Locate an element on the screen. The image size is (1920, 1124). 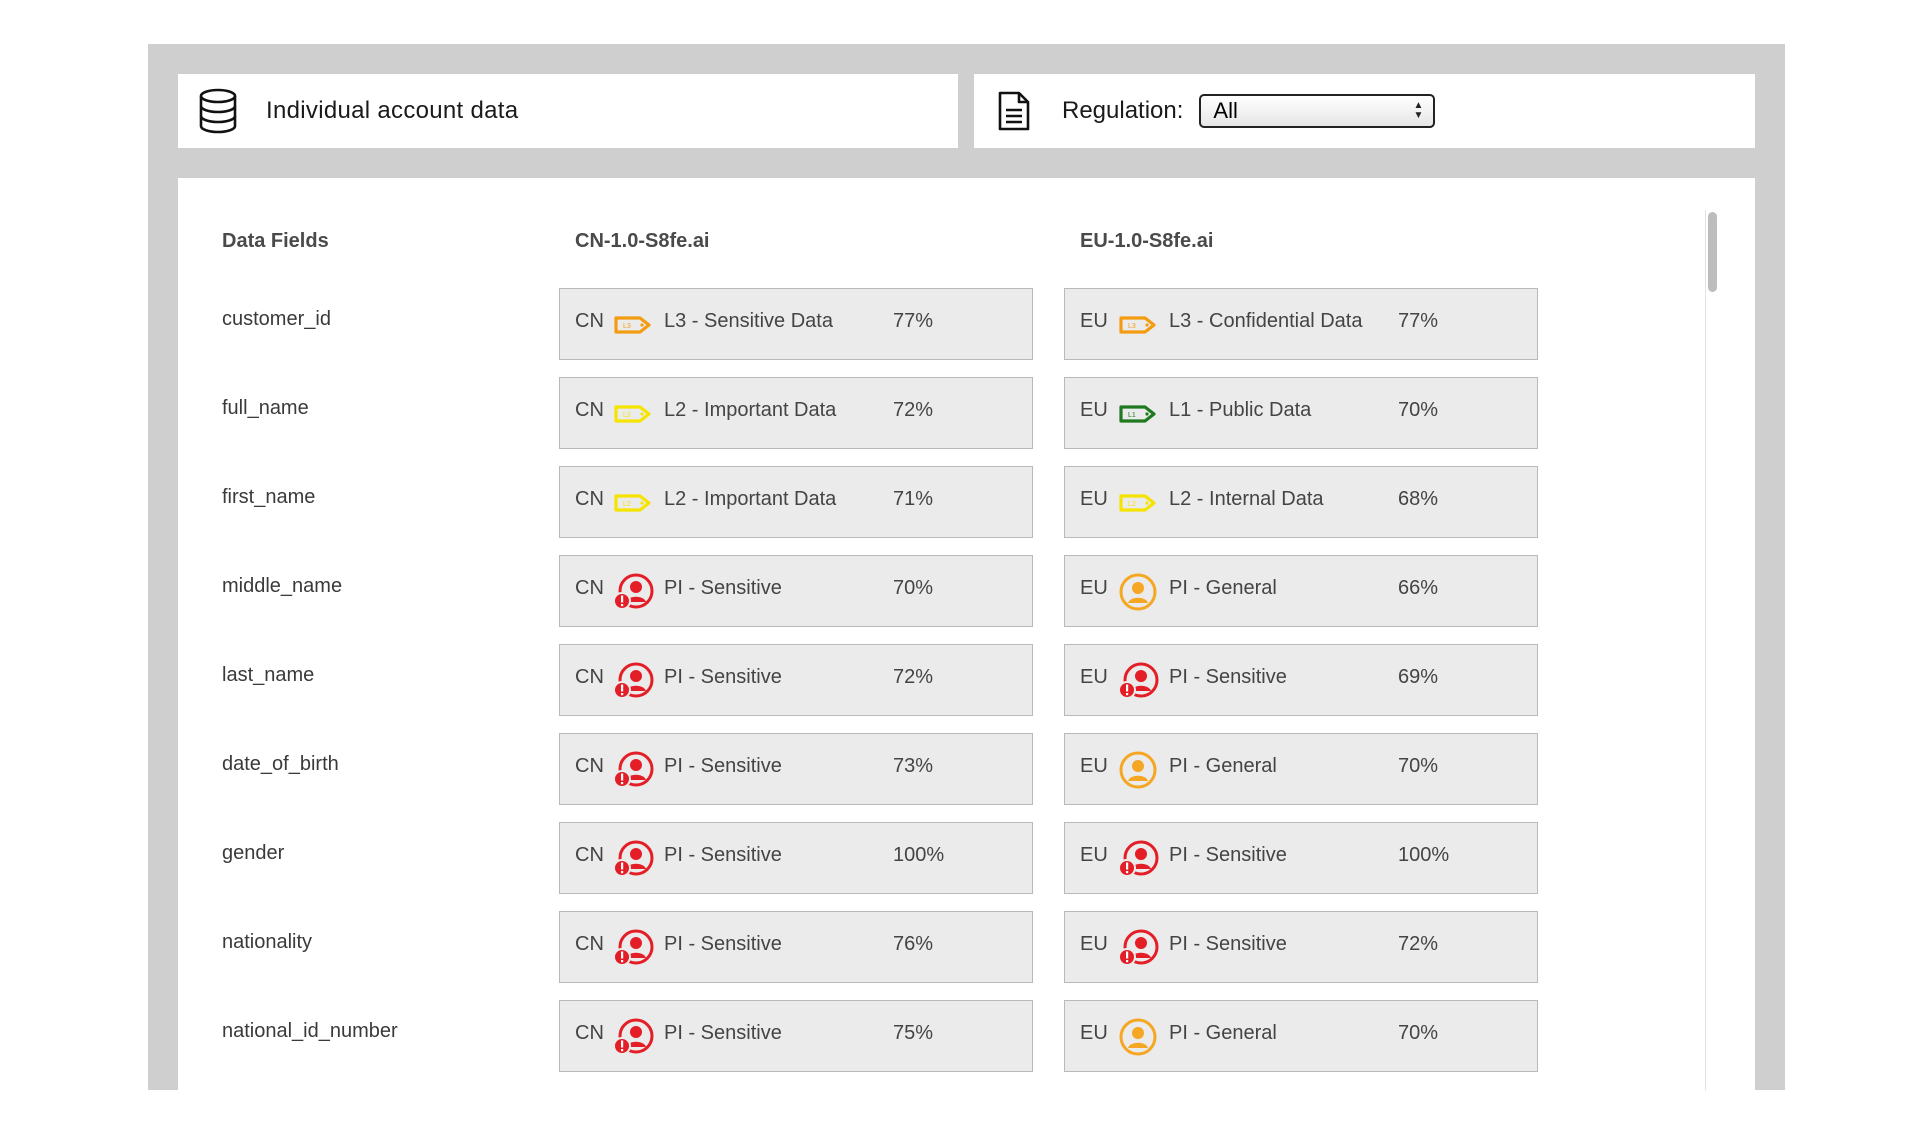
confidence-percent: 69% is located at coordinates (1418, 677).